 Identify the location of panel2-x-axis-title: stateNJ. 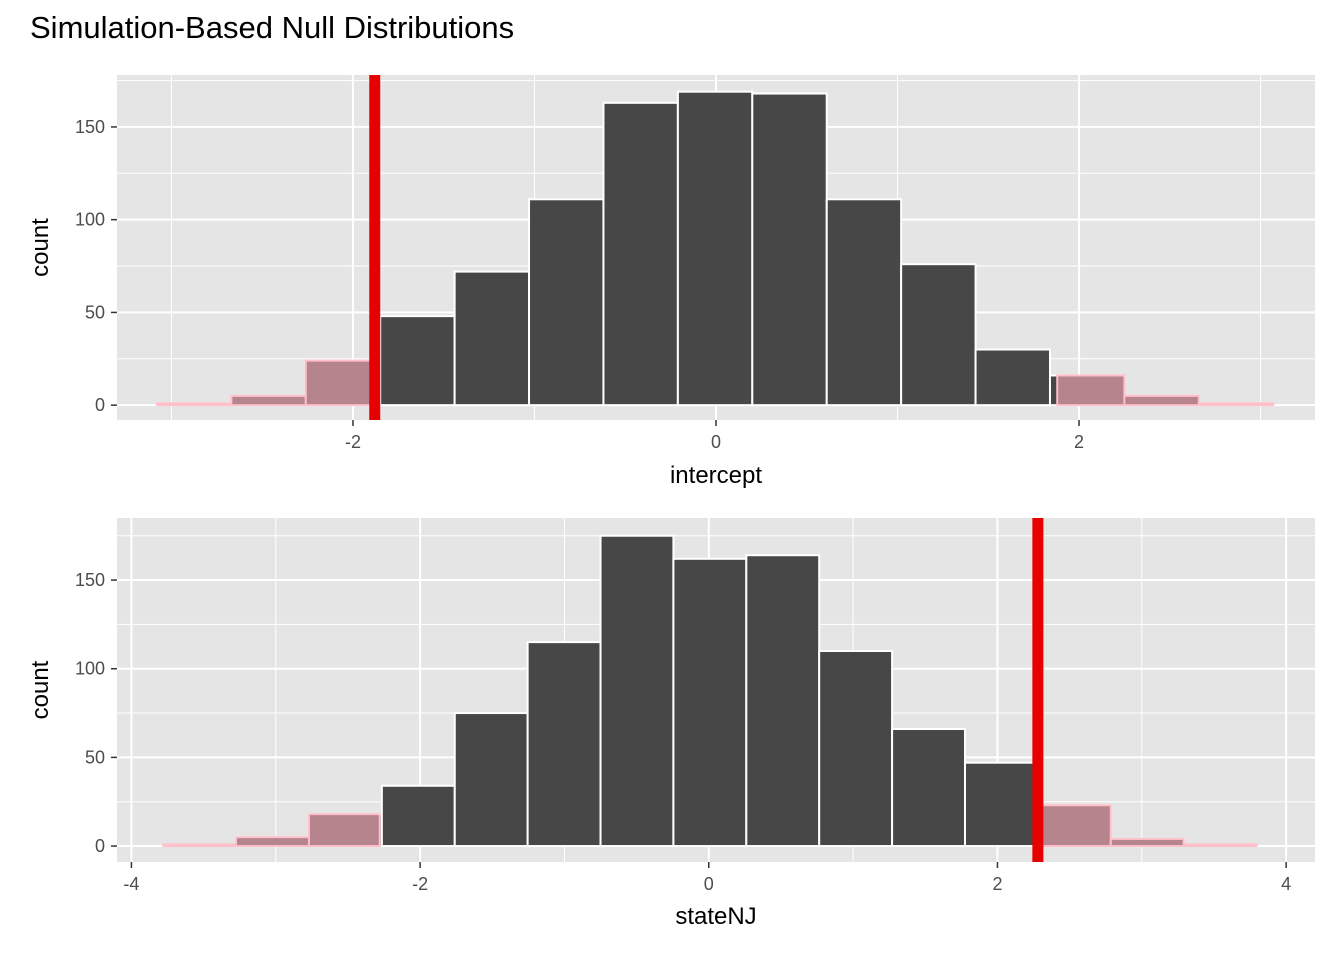
(715, 916).